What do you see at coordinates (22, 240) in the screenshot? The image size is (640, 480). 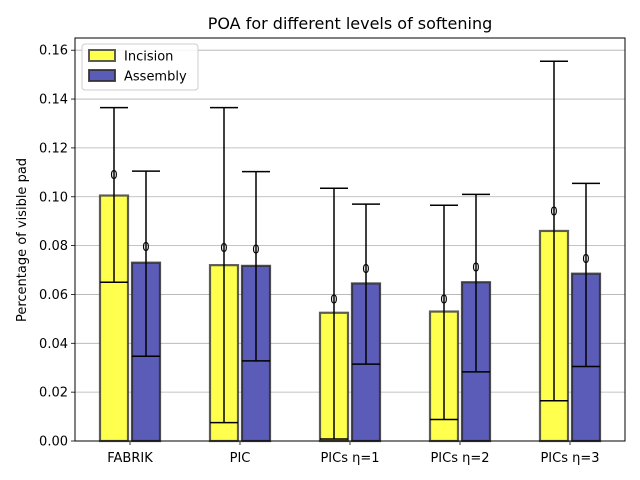 I see `y-axis-label: Percentage of visible pad` at bounding box center [22, 240].